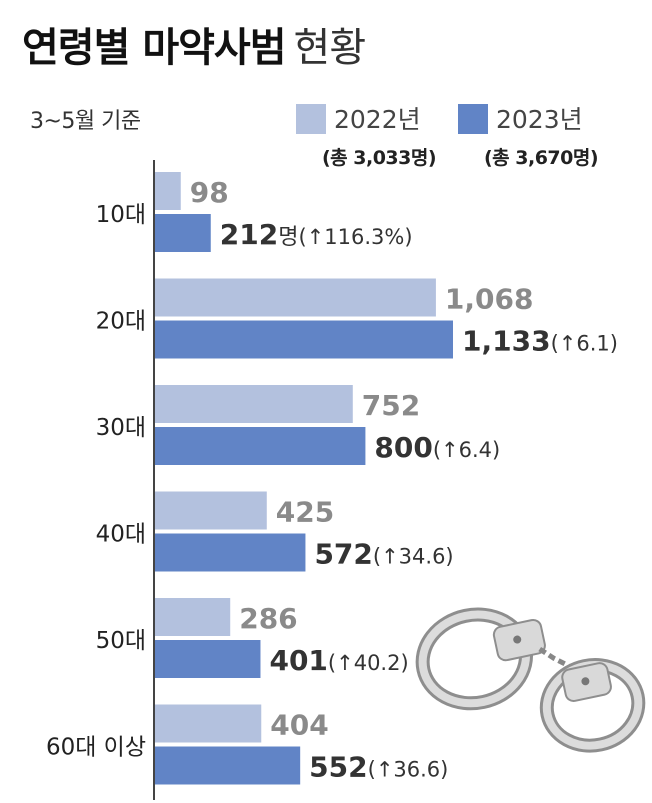 The width and height of the screenshot is (652, 803). I want to click on data-label-2023: 572(↑34.6), so click(383, 554).